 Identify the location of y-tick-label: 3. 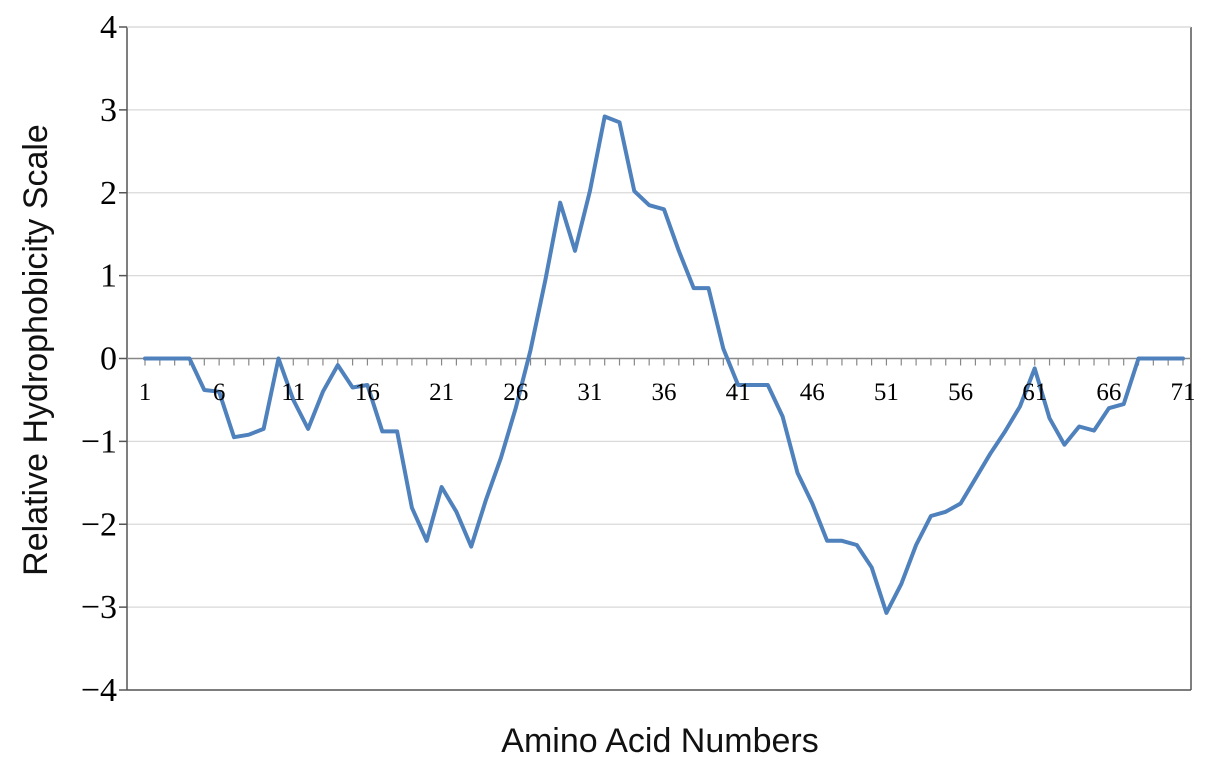
(108, 110).